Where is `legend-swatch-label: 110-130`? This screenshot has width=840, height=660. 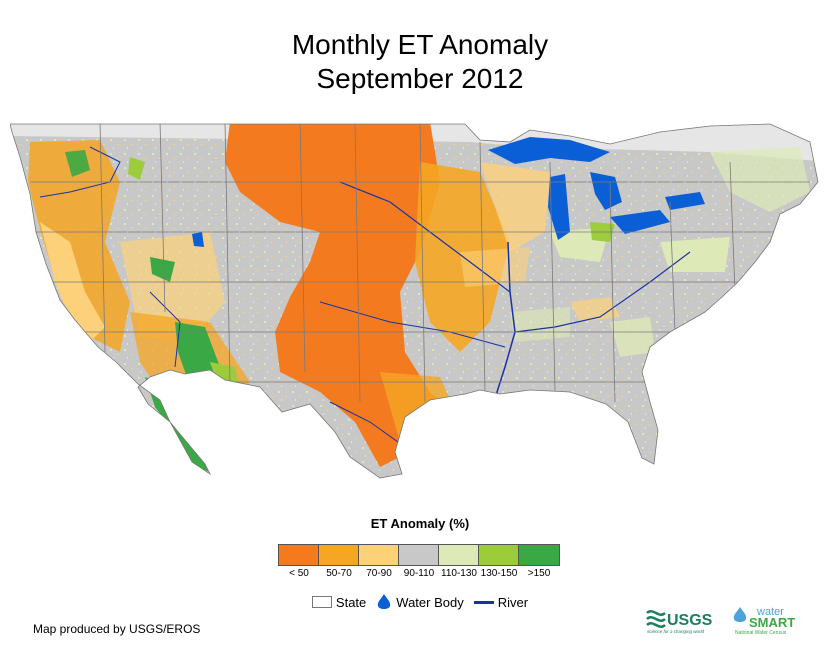
legend-swatch-label: 110-130 is located at coordinates (459, 573).